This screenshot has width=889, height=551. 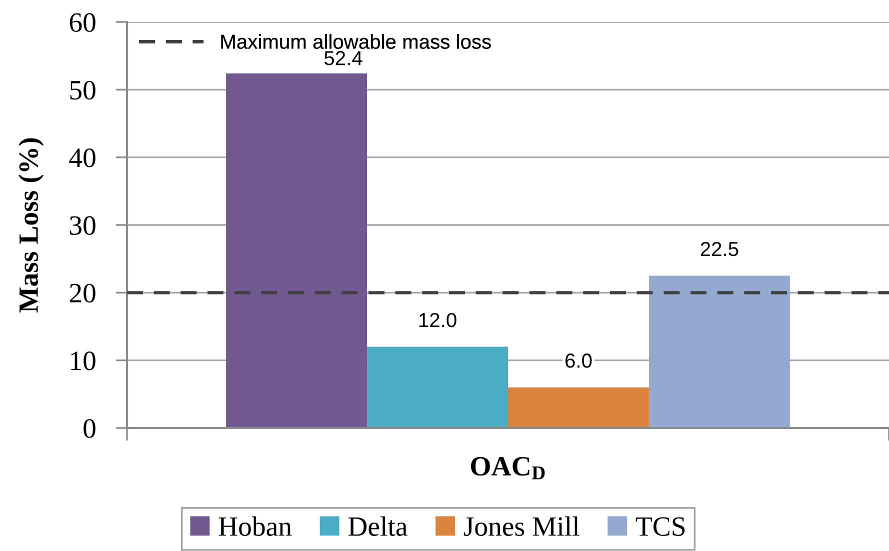 I want to click on y-tick-label: 0, so click(x=90, y=428).